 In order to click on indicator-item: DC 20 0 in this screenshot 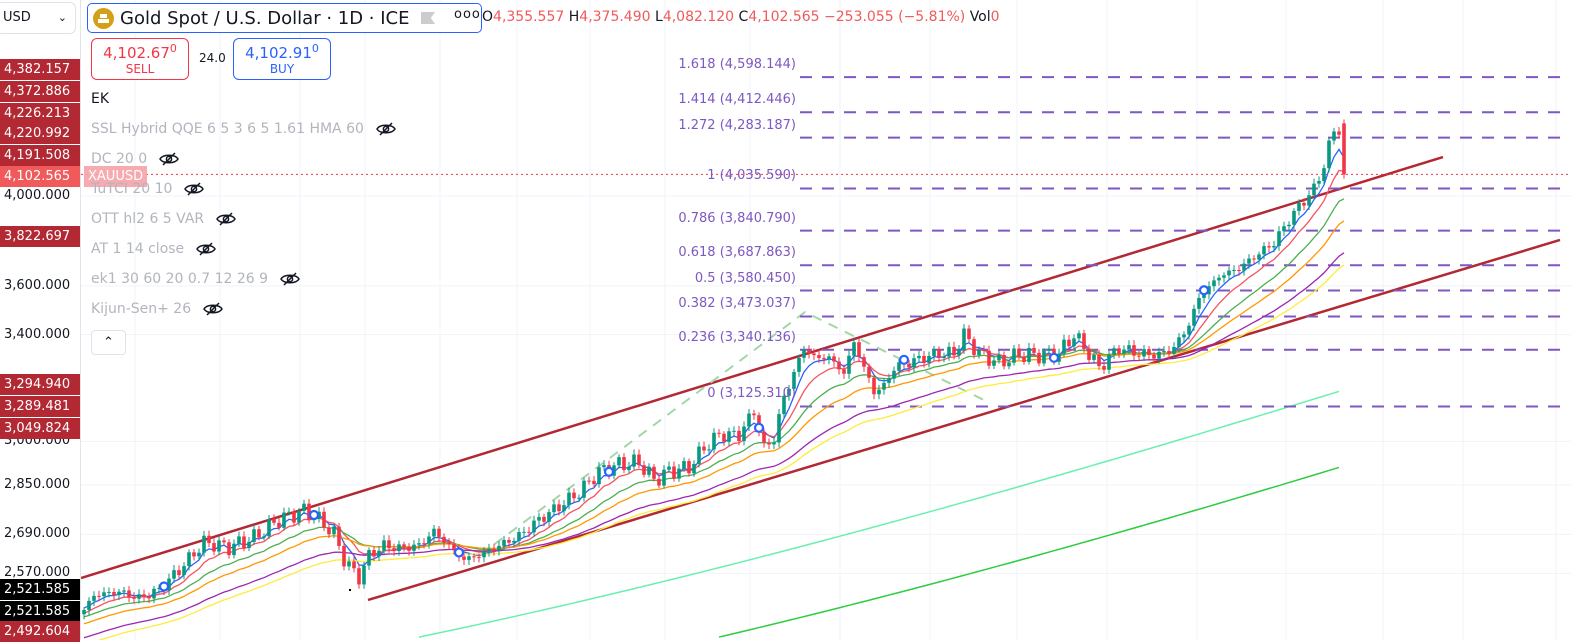, I will do `click(135, 159)`.